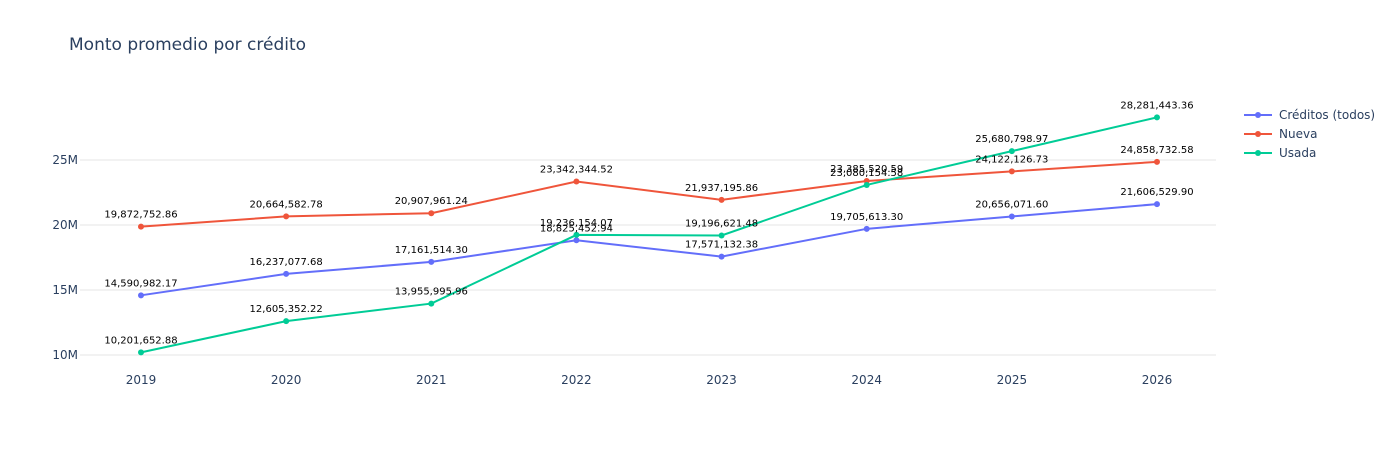  Describe the element at coordinates (65, 225) in the screenshot. I see `y-tick-label: 20M` at that location.